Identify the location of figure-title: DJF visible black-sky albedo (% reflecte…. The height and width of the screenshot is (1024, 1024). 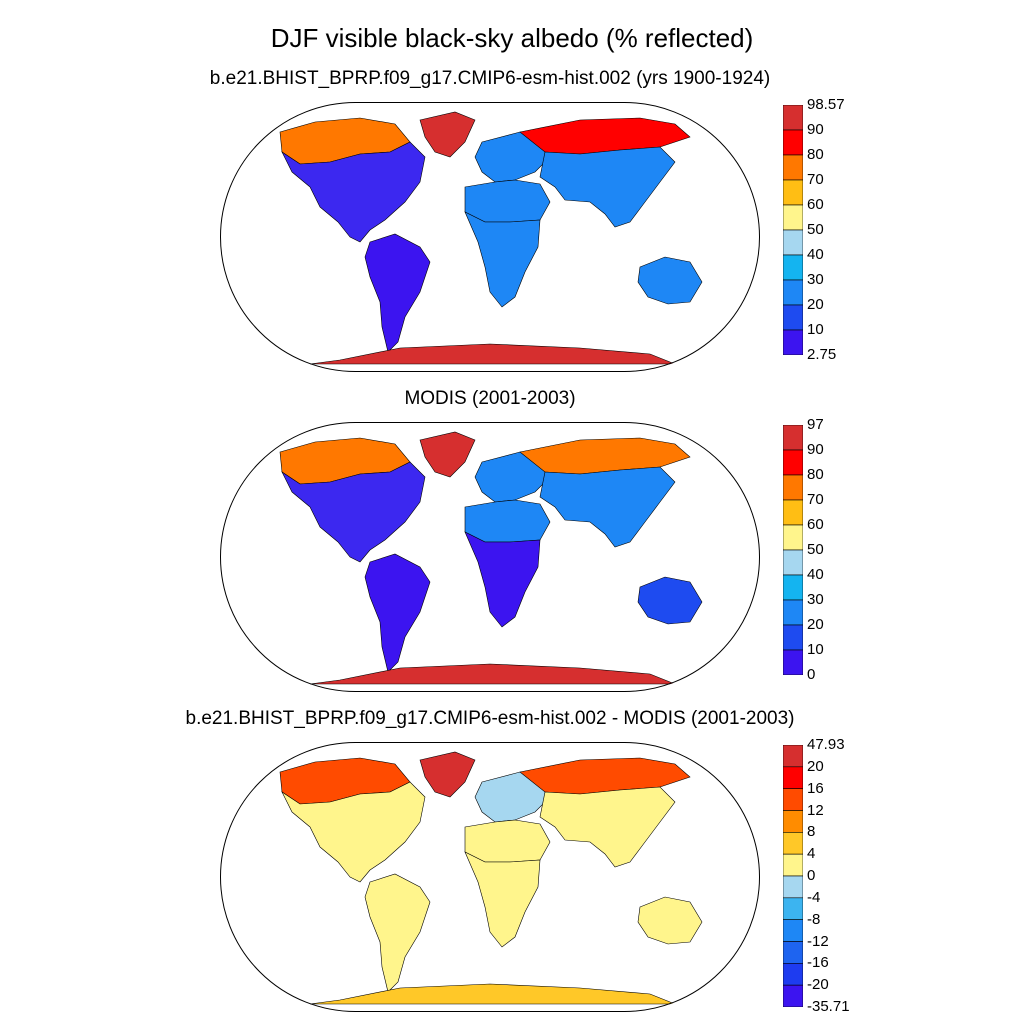
(512, 38).